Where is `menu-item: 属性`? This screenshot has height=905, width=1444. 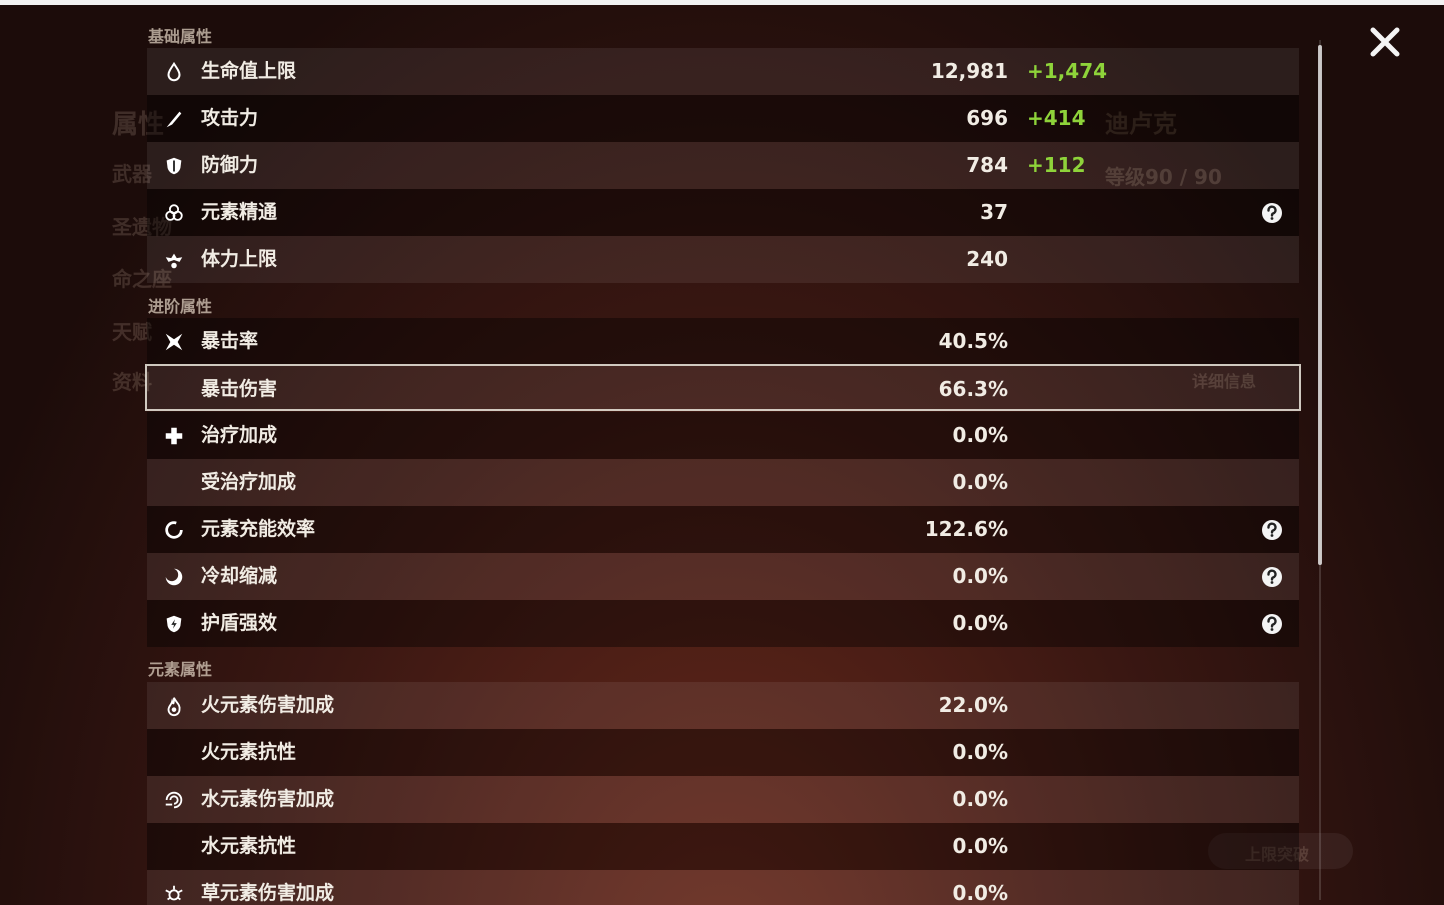
menu-item: 属性 is located at coordinates (138, 125).